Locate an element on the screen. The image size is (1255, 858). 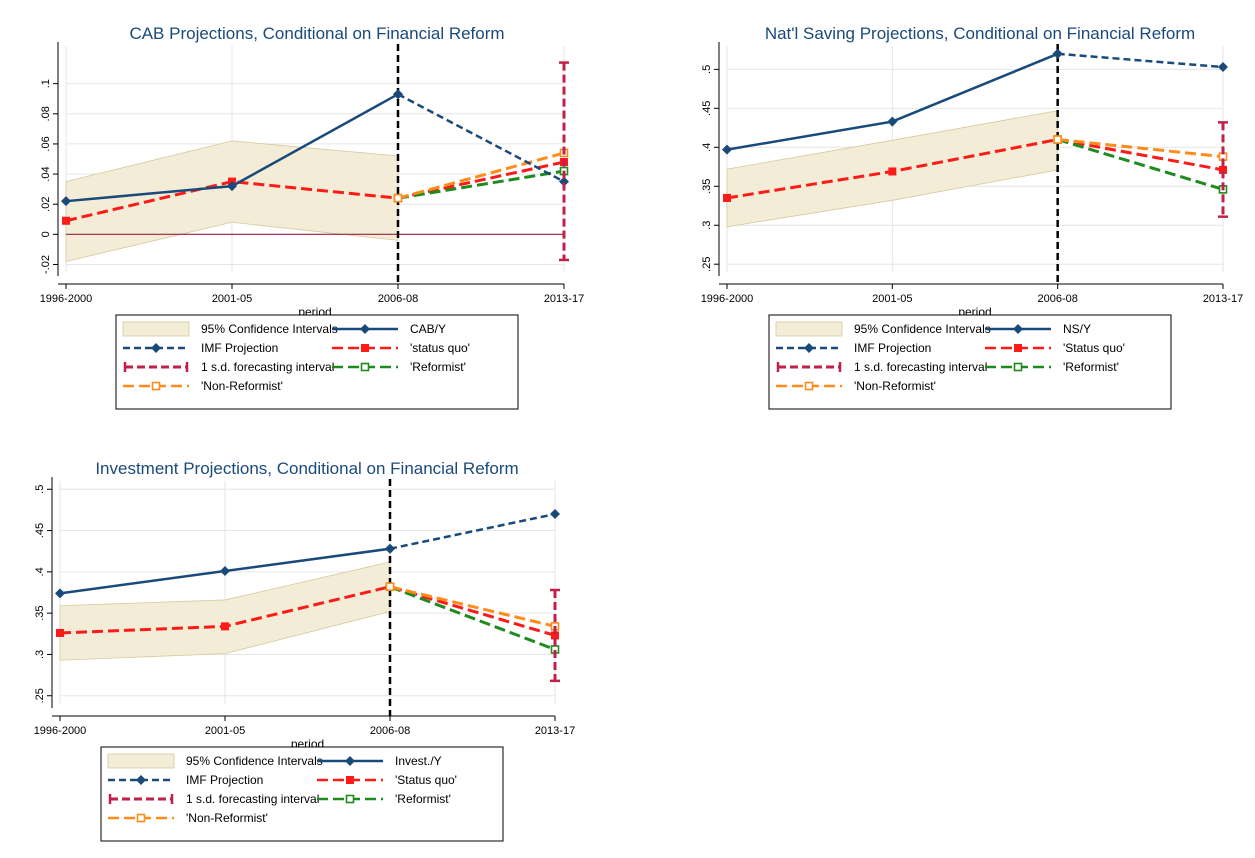
legend-item-actual: Invest./Y is located at coordinates (379, 761).